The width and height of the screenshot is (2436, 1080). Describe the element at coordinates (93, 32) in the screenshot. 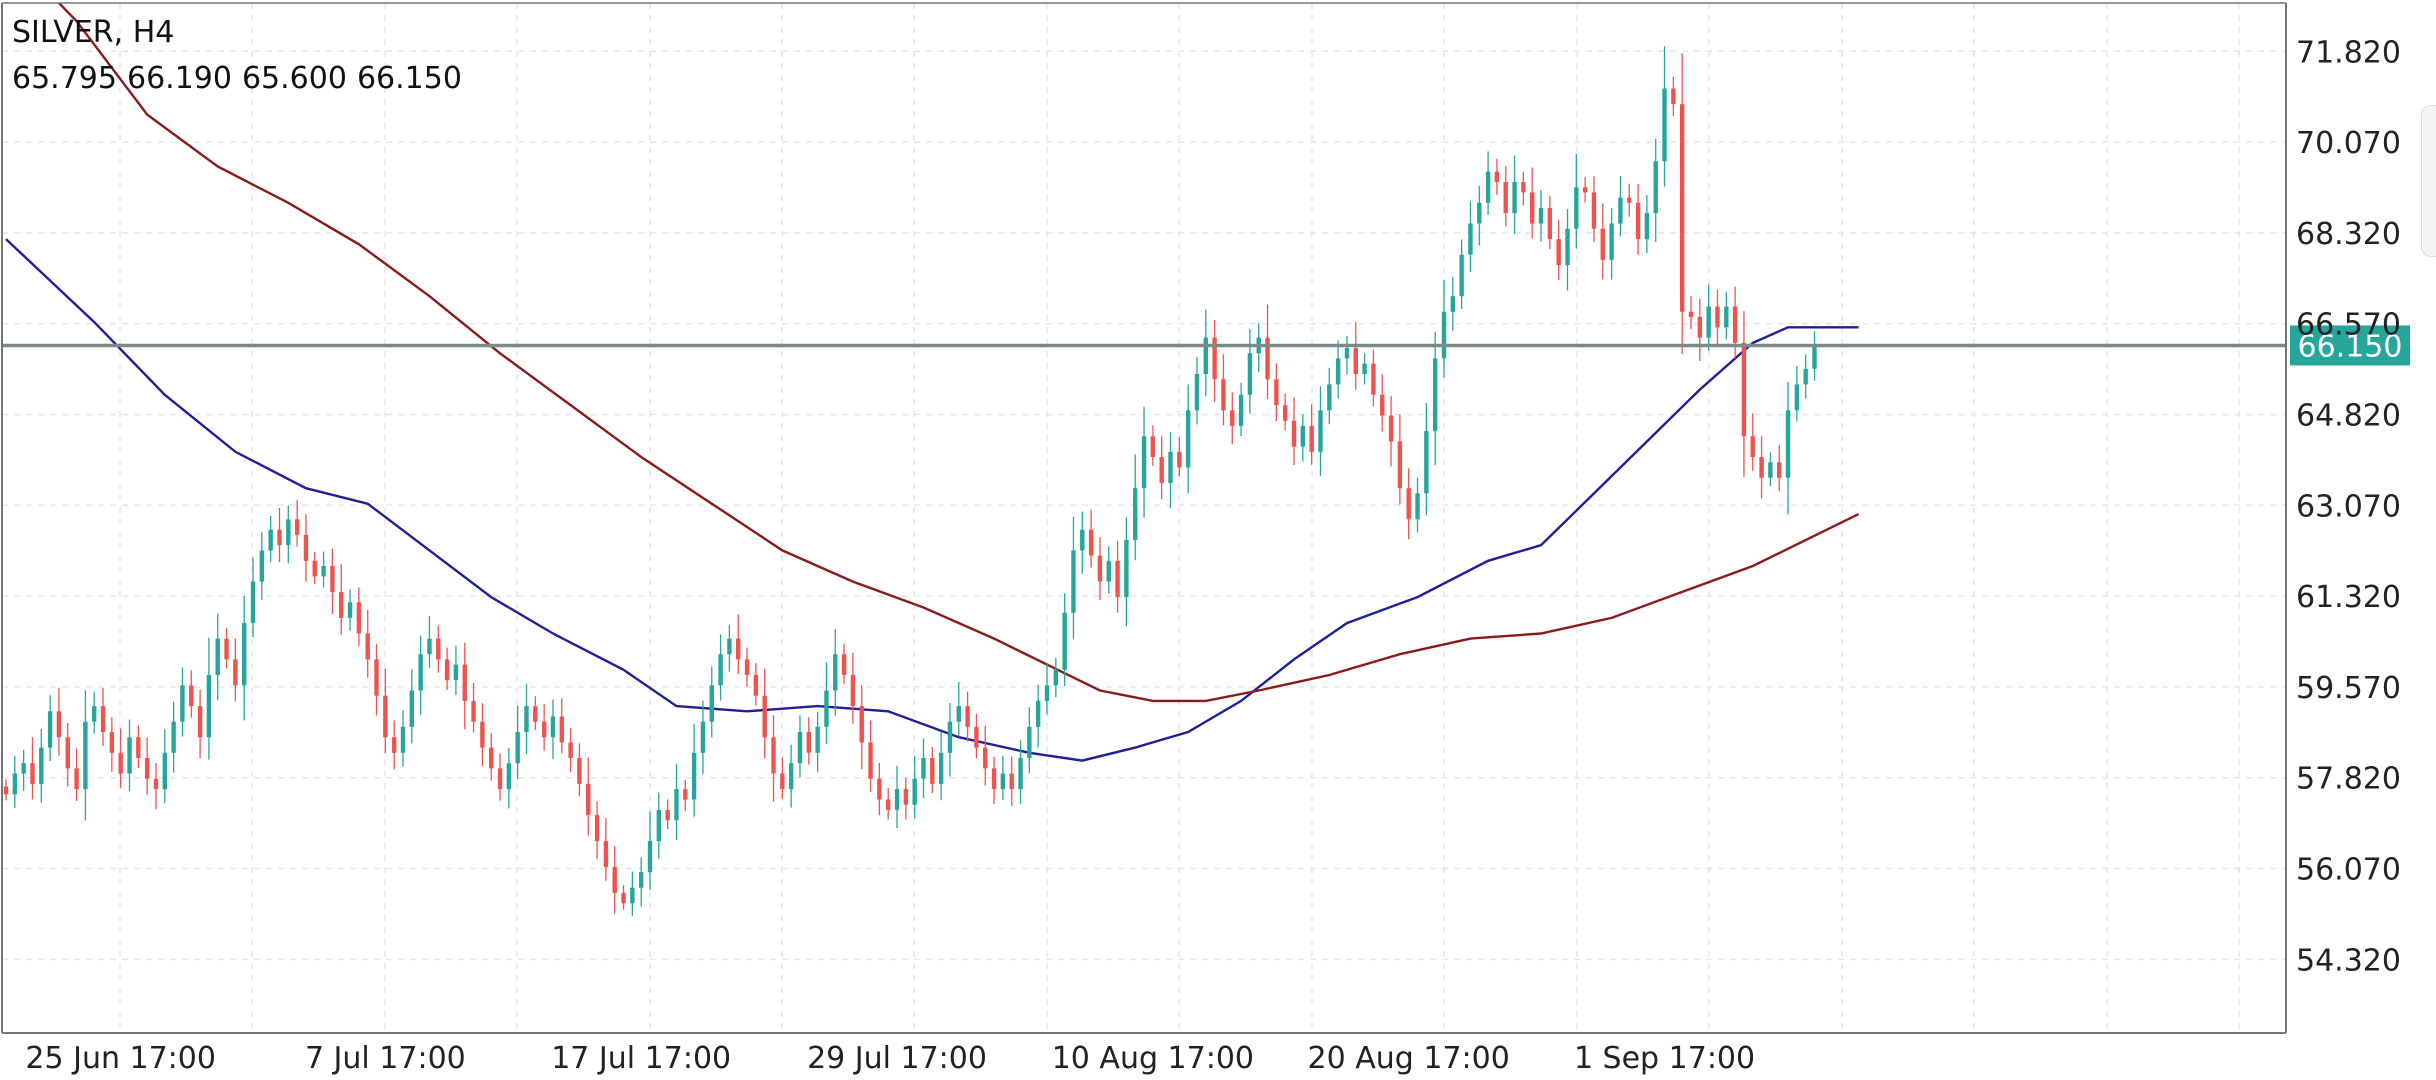

I see `symbol-timeframe-label: SILVER, H4` at that location.